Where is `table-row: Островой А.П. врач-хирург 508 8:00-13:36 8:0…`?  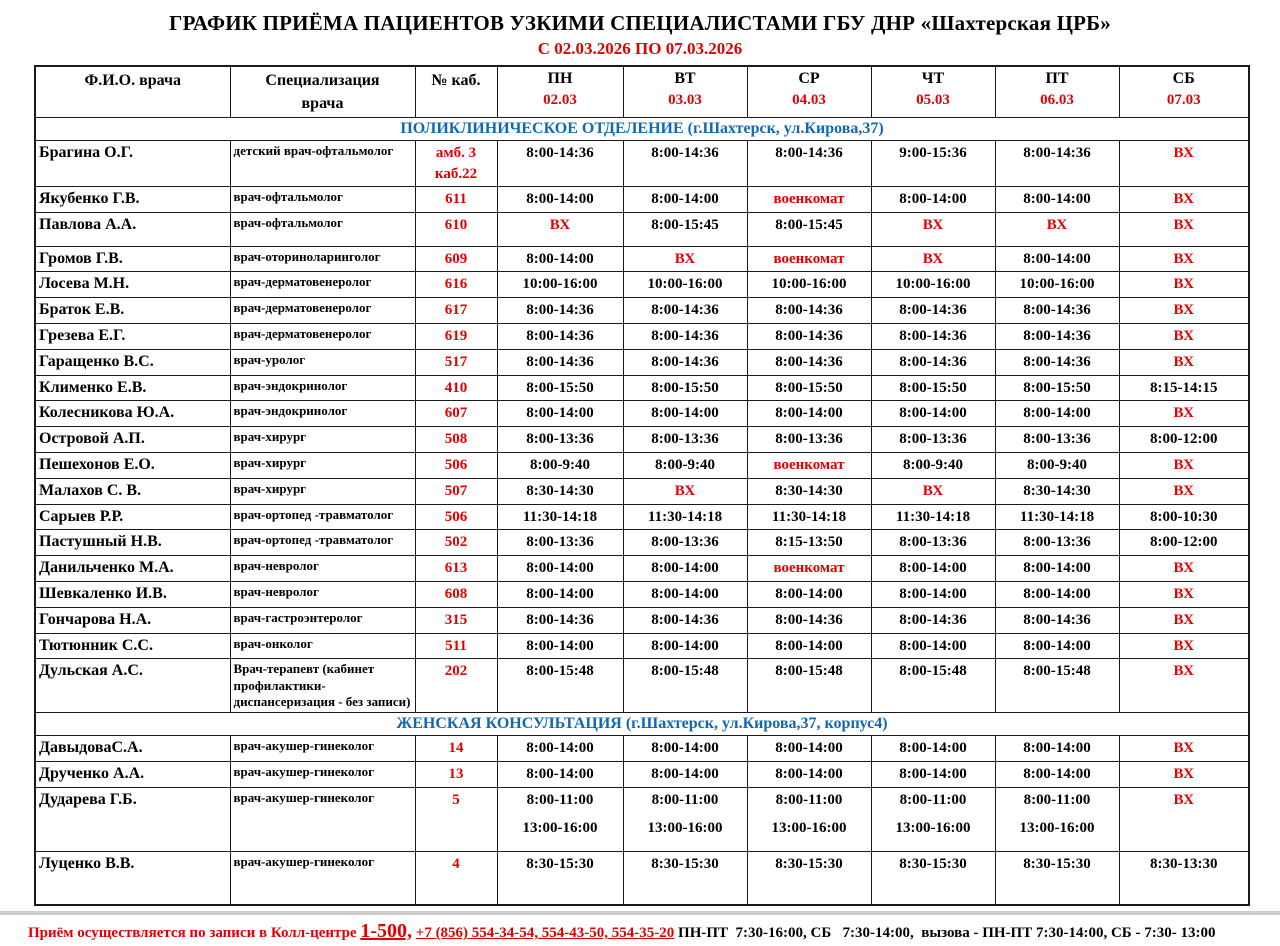 table-row: Островой А.П. врач-хирург 508 8:00-13:36 8:0… is located at coordinates (642, 440).